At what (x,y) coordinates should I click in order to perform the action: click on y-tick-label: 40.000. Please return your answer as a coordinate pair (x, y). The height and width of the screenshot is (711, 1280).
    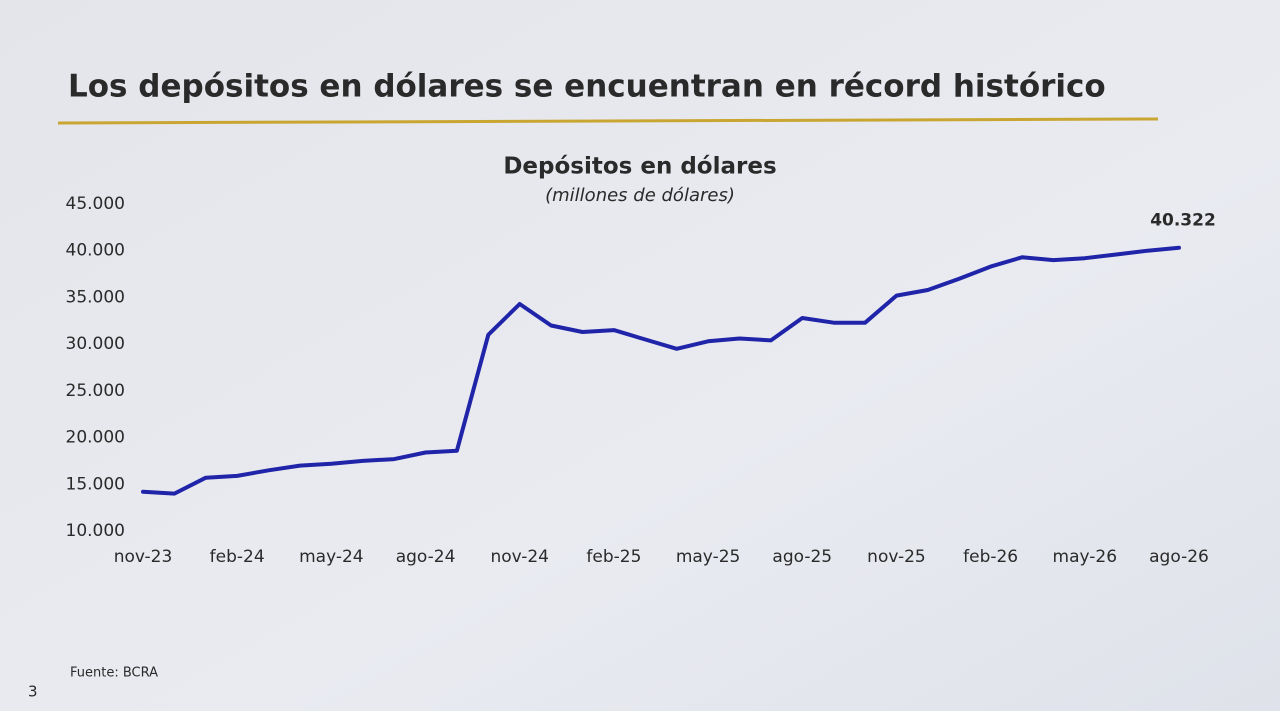
    Looking at the image, I should click on (95, 251).